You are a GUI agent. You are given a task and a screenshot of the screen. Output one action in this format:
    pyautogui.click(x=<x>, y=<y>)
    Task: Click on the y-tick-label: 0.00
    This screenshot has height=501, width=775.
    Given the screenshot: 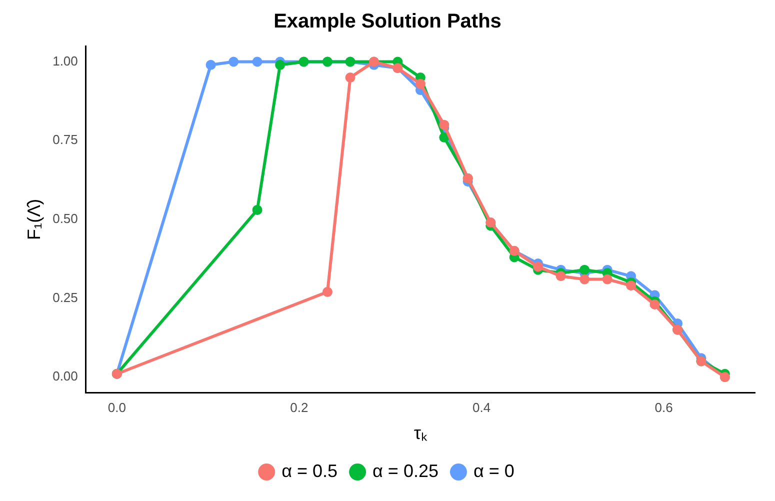 What is the action you would take?
    pyautogui.click(x=65, y=376)
    